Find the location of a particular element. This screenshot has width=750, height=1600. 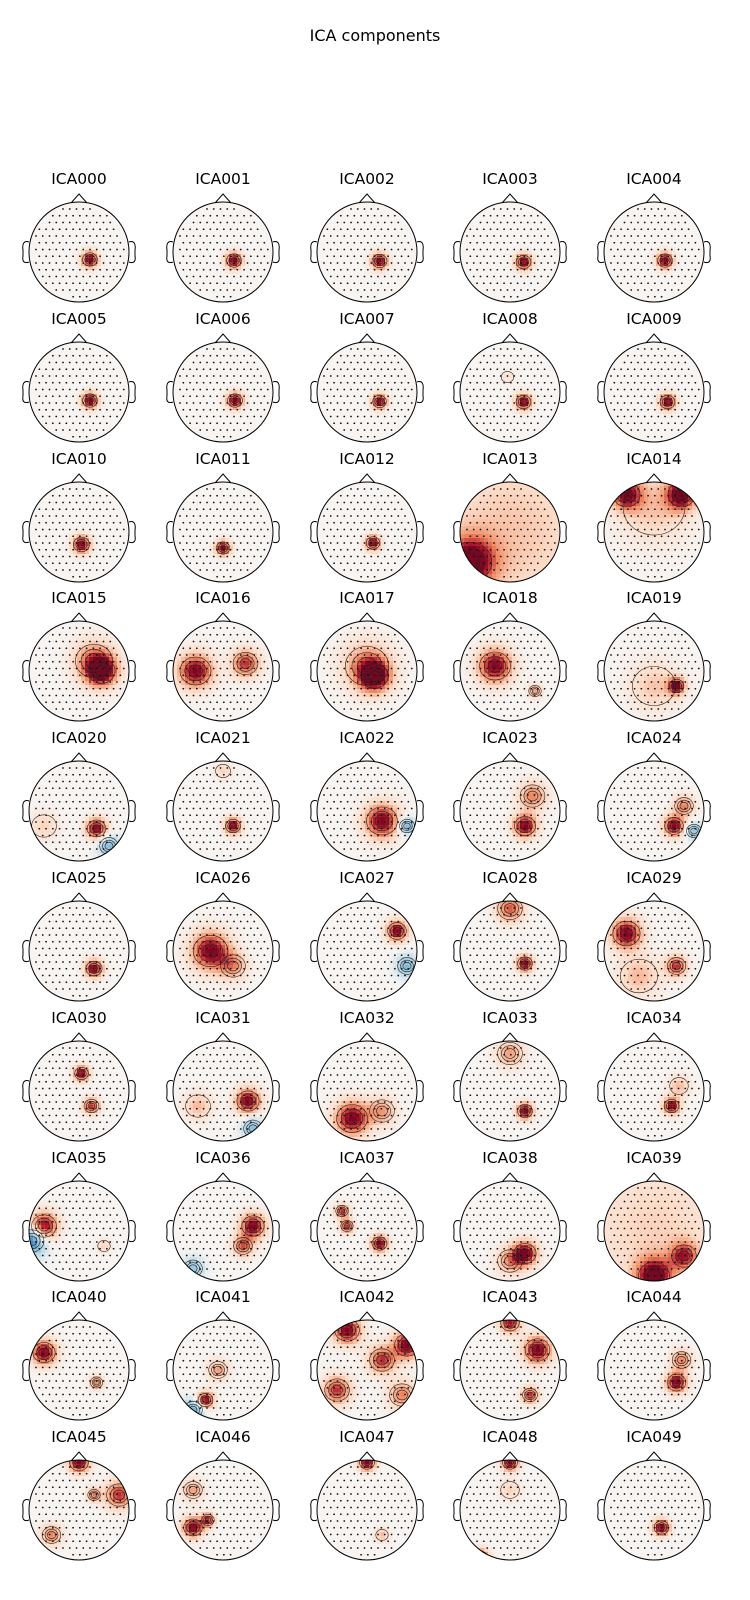

topomap-ica033: ICA033 is located at coordinates (510, 1079).